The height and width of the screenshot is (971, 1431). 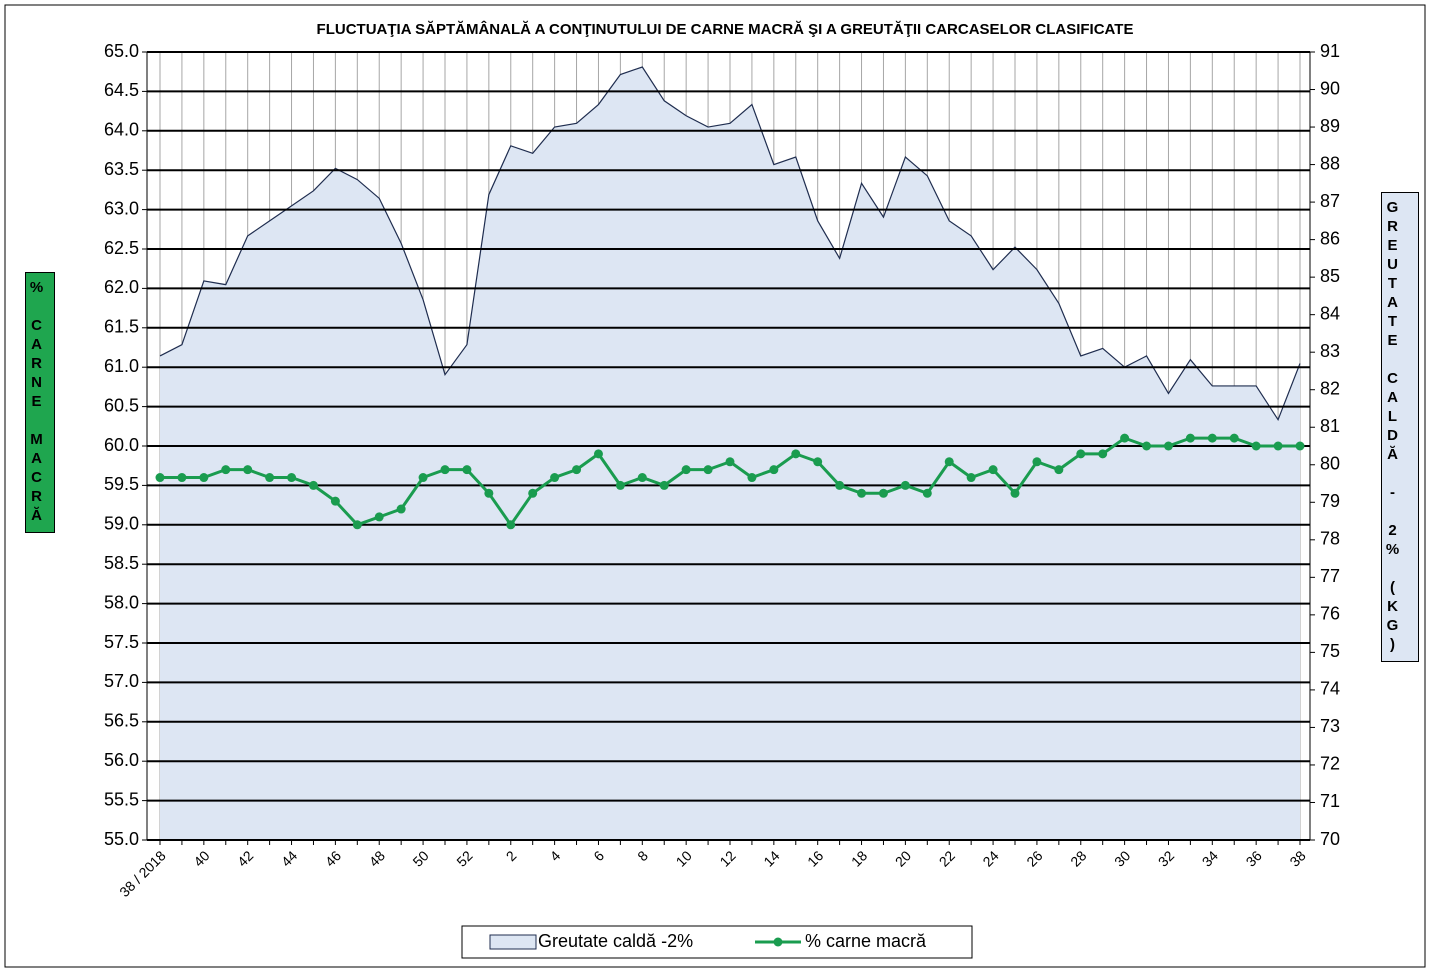 I want to click on y-tick-label: 58.5, so click(x=121, y=563).